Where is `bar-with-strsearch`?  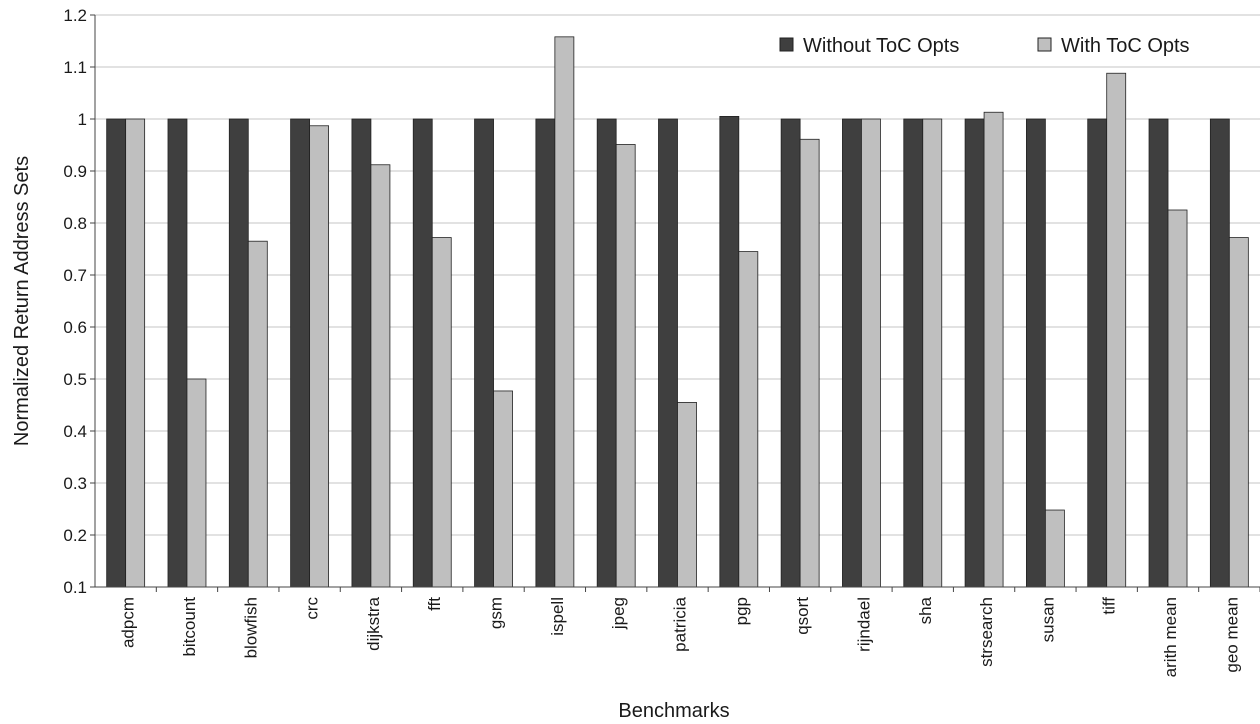 bar-with-strsearch is located at coordinates (993, 349).